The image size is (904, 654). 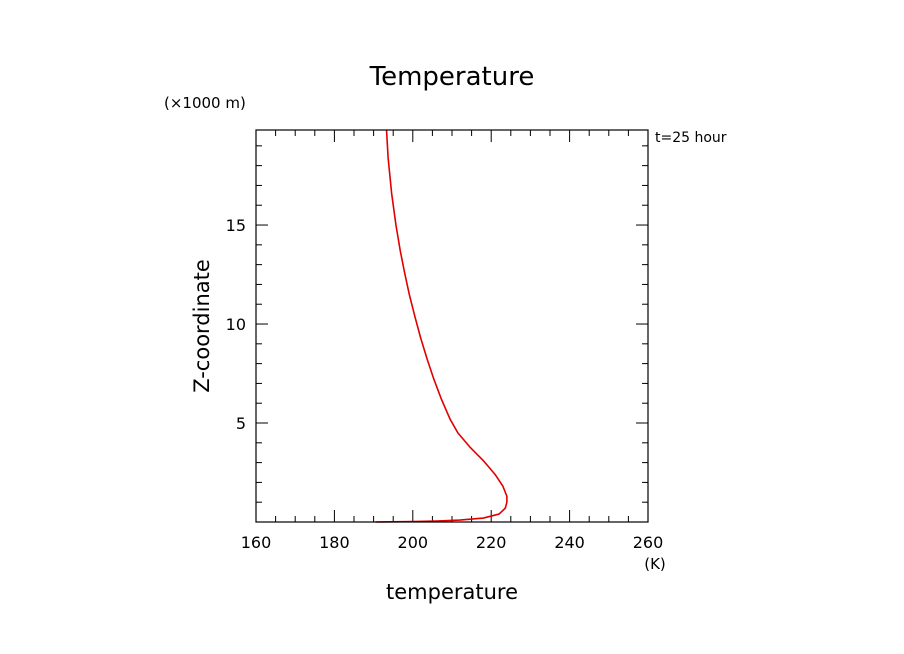 What do you see at coordinates (241, 423) in the screenshot?
I see `y-tick-label: 5` at bounding box center [241, 423].